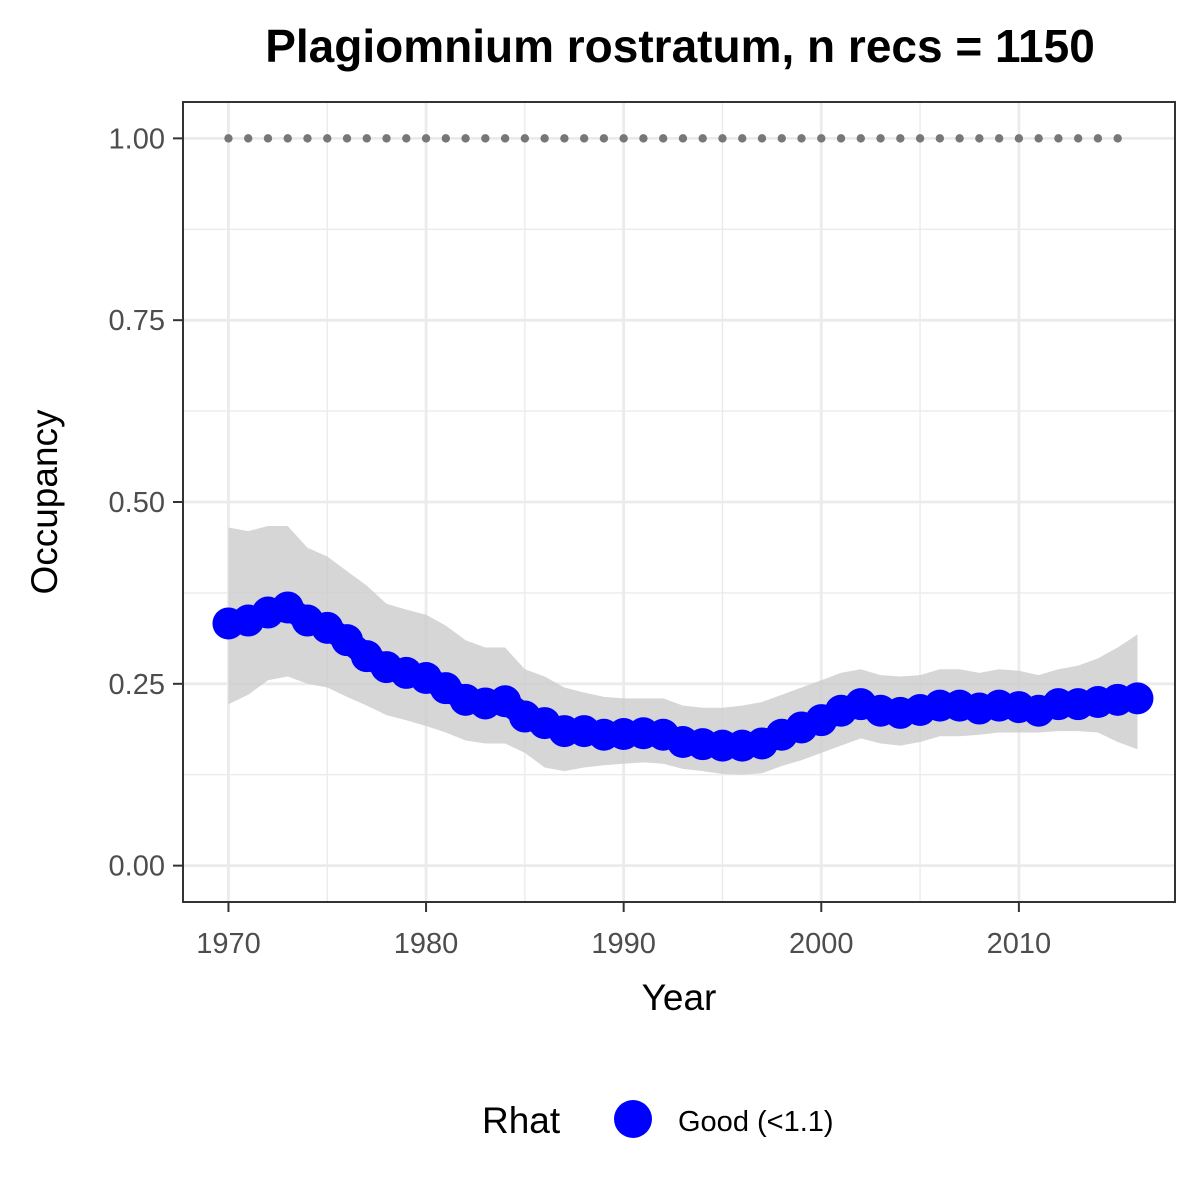 This screenshot has width=1200, height=1200. I want to click on legend: Rhat Good (<1.1), so click(658, 1120).